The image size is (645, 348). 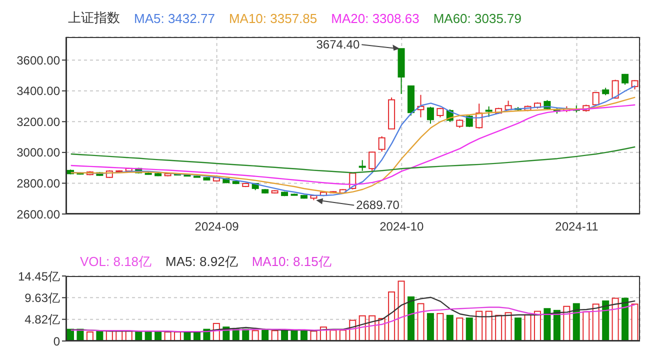 I want to click on y-tick-label: 9.63亿, so click(x=42, y=297).